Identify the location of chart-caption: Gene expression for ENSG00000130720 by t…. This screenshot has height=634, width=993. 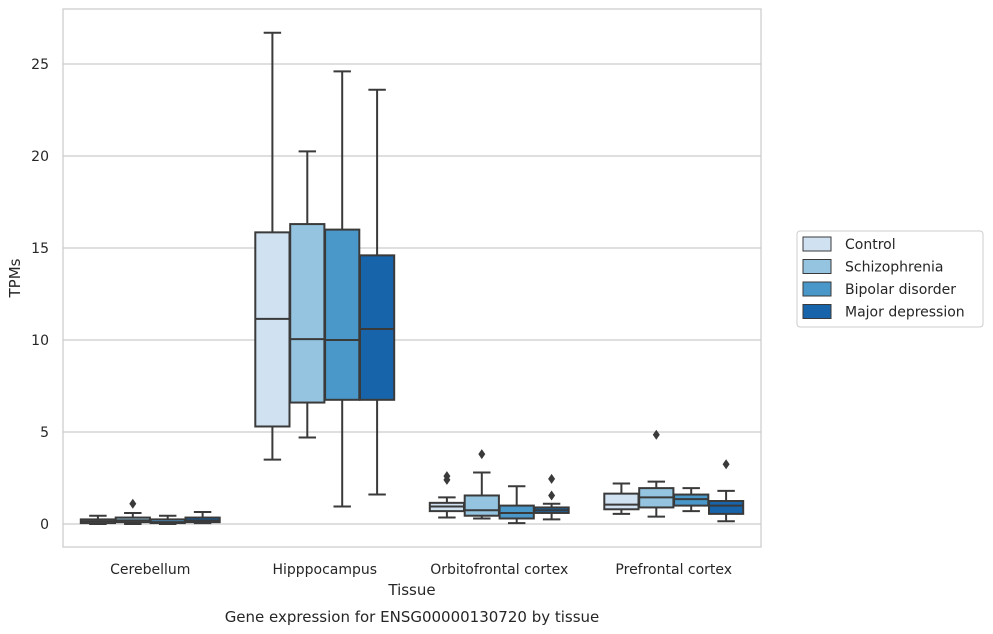
(412, 617).